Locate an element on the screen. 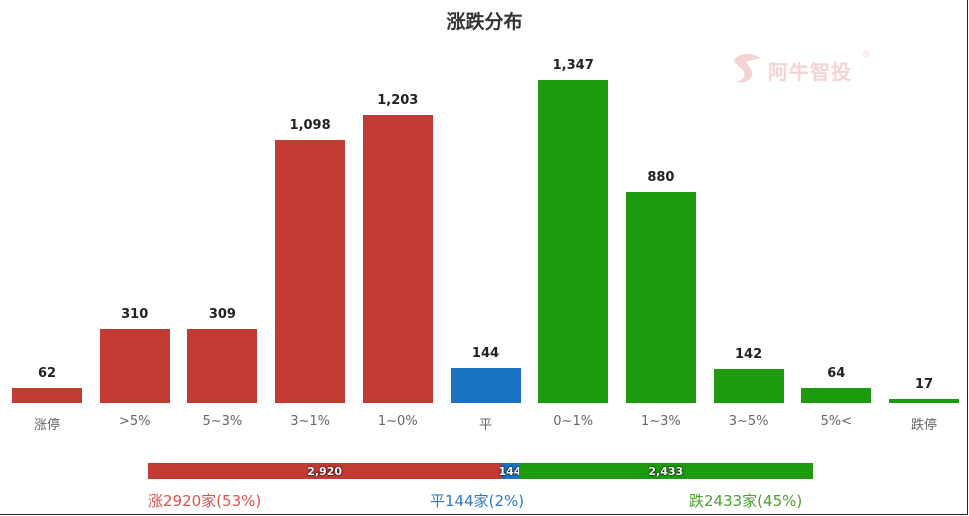  bar-group: 17 跌停 is located at coordinates (923, 220).